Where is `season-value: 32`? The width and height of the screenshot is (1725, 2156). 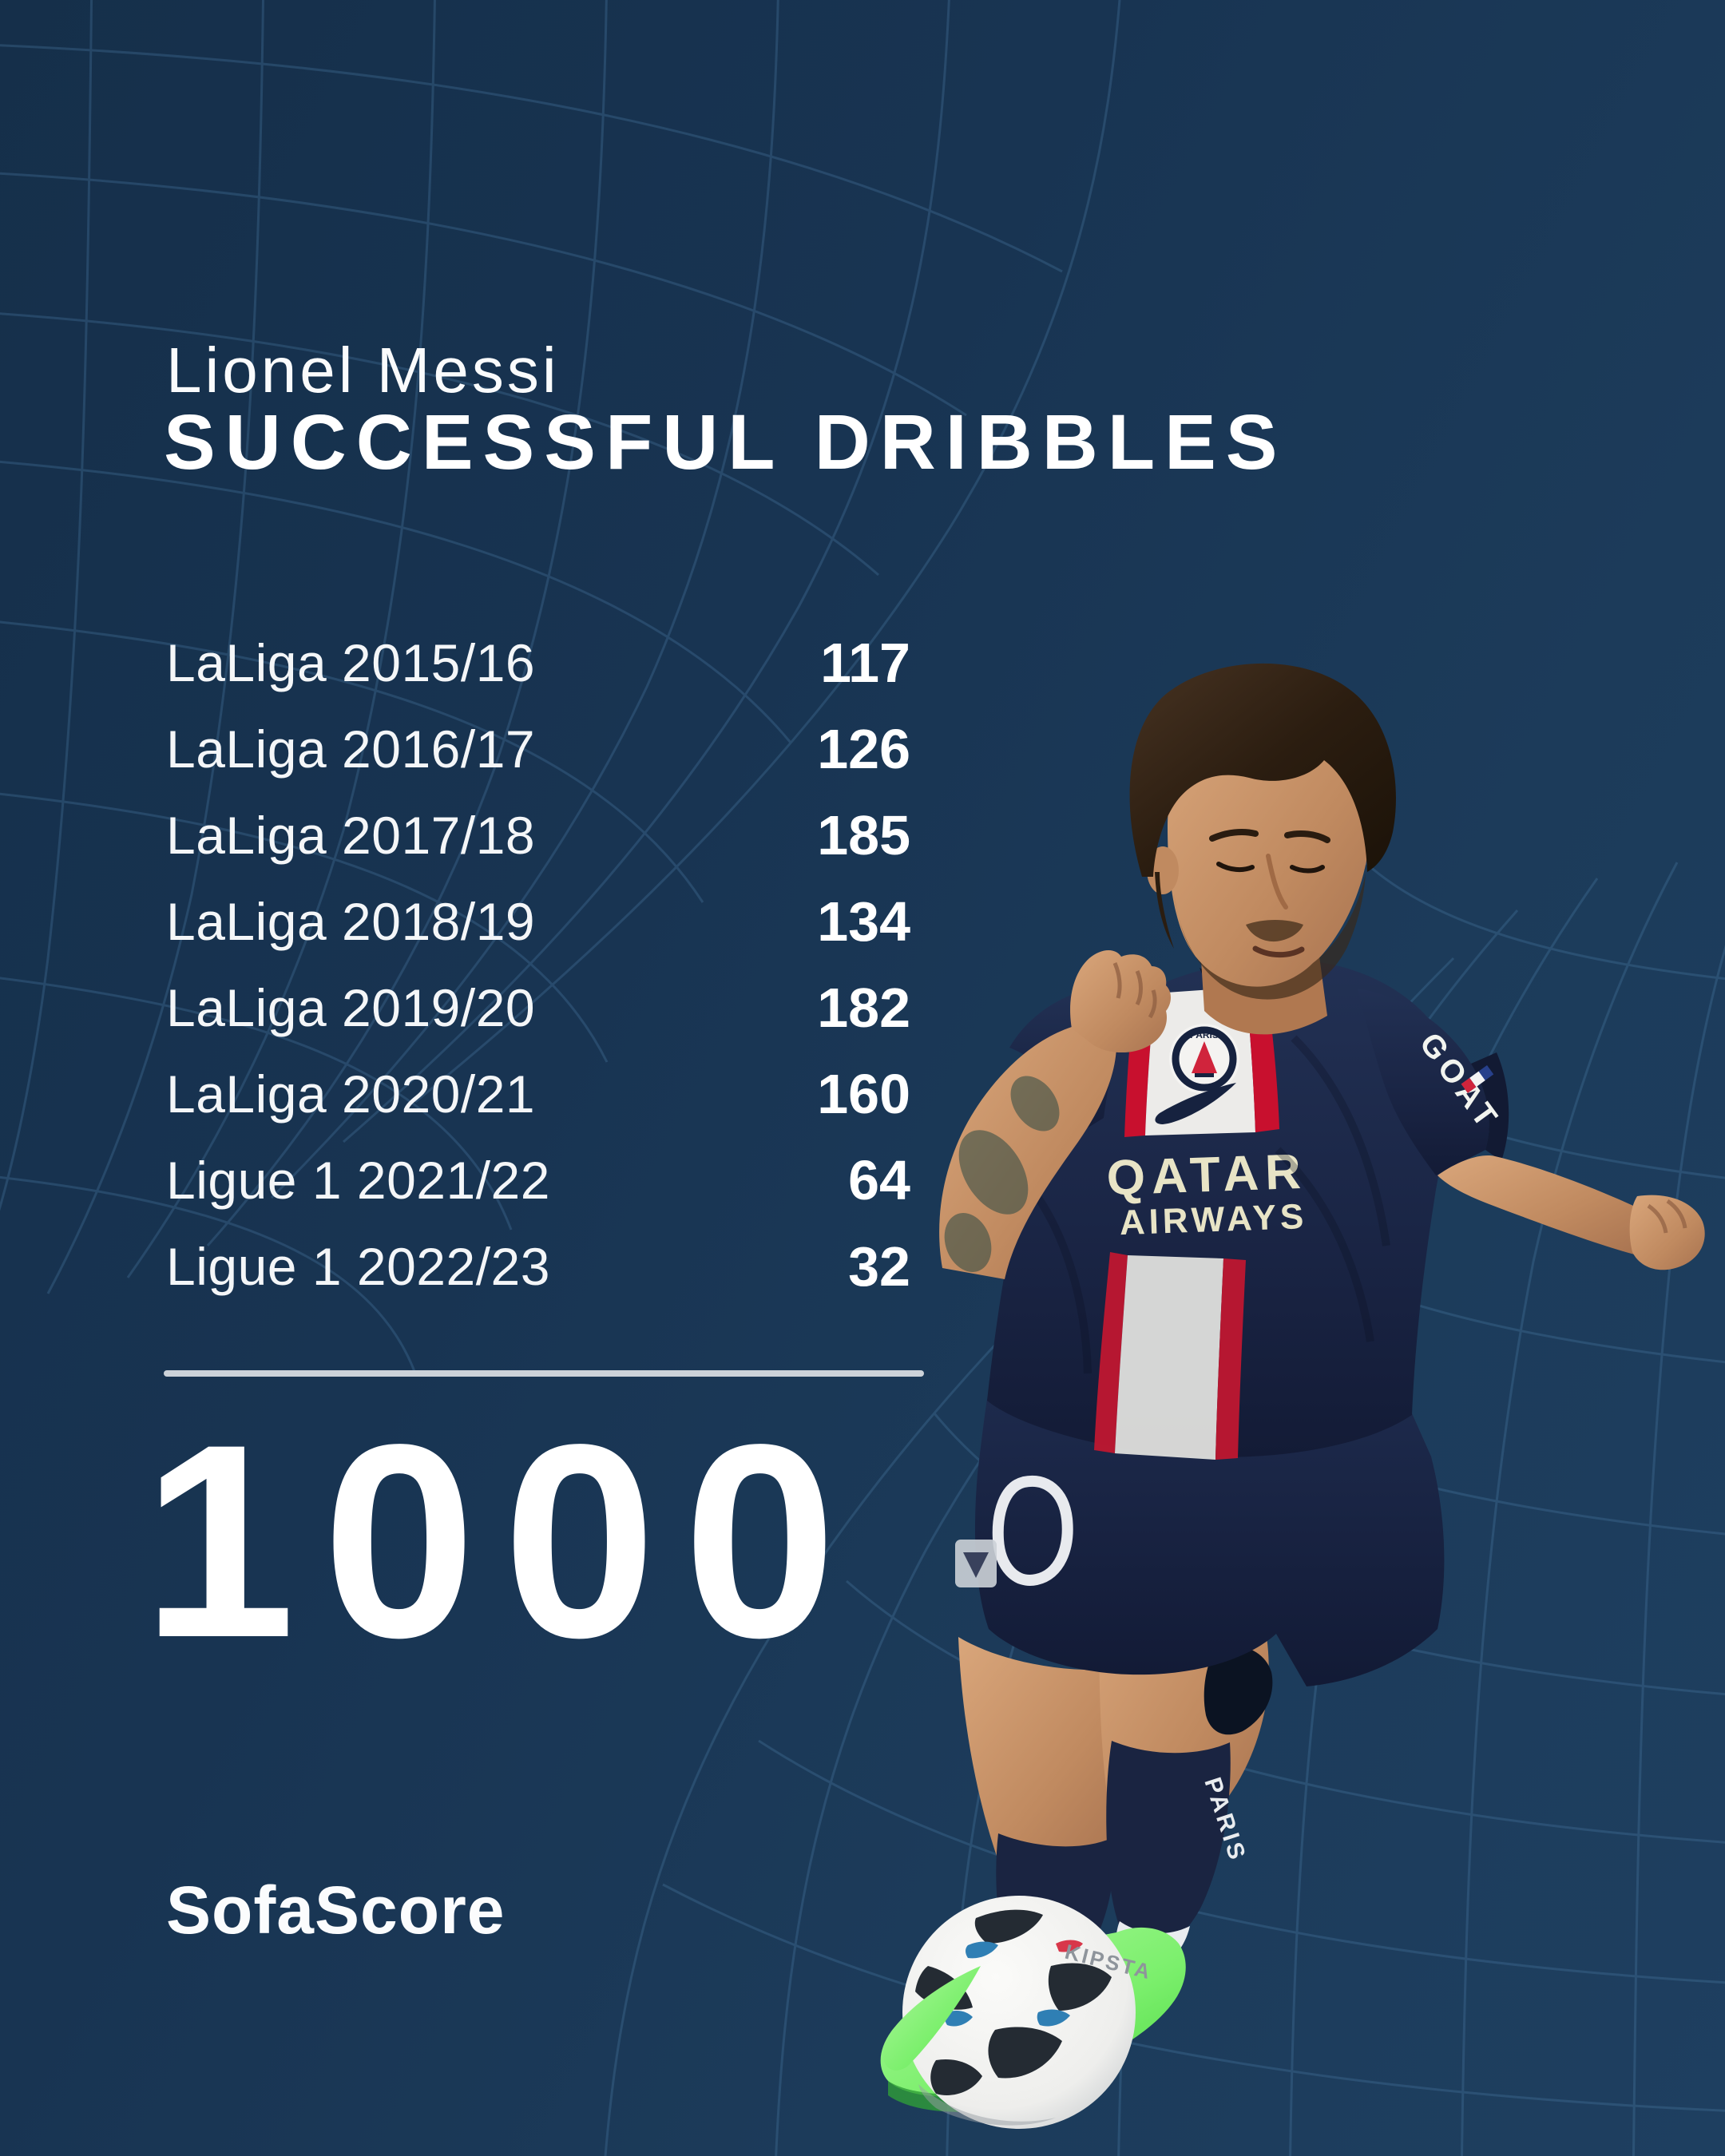
season-value: 32 is located at coordinates (879, 1266).